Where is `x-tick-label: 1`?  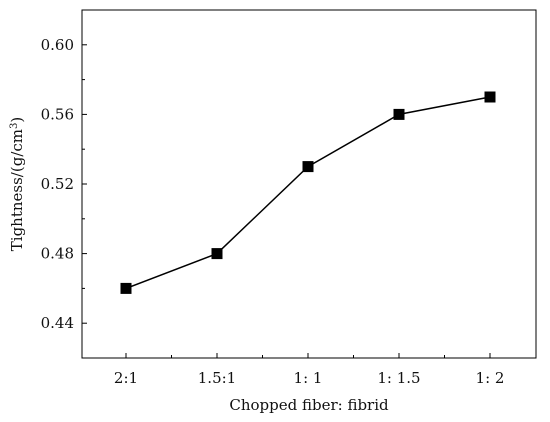
x-tick-label: 1 is located at coordinates (308, 378).